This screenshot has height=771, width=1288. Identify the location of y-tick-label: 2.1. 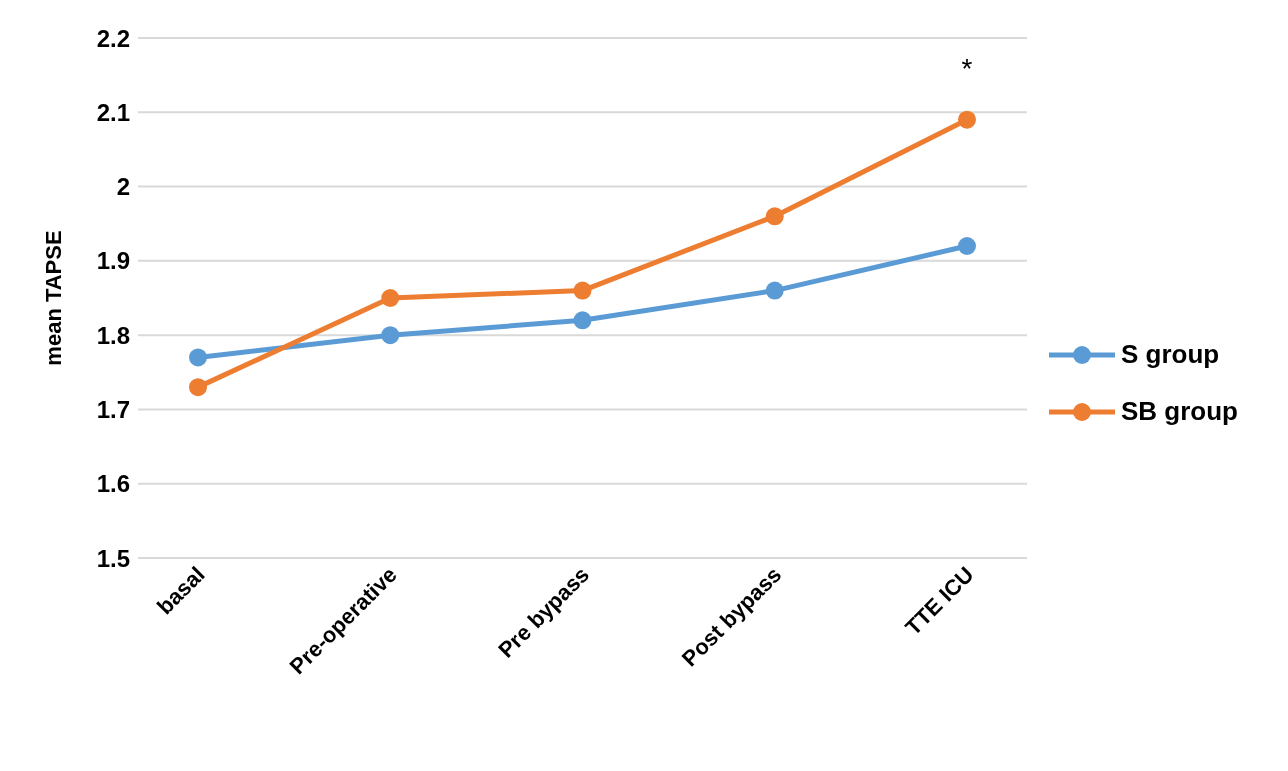
(113, 112).